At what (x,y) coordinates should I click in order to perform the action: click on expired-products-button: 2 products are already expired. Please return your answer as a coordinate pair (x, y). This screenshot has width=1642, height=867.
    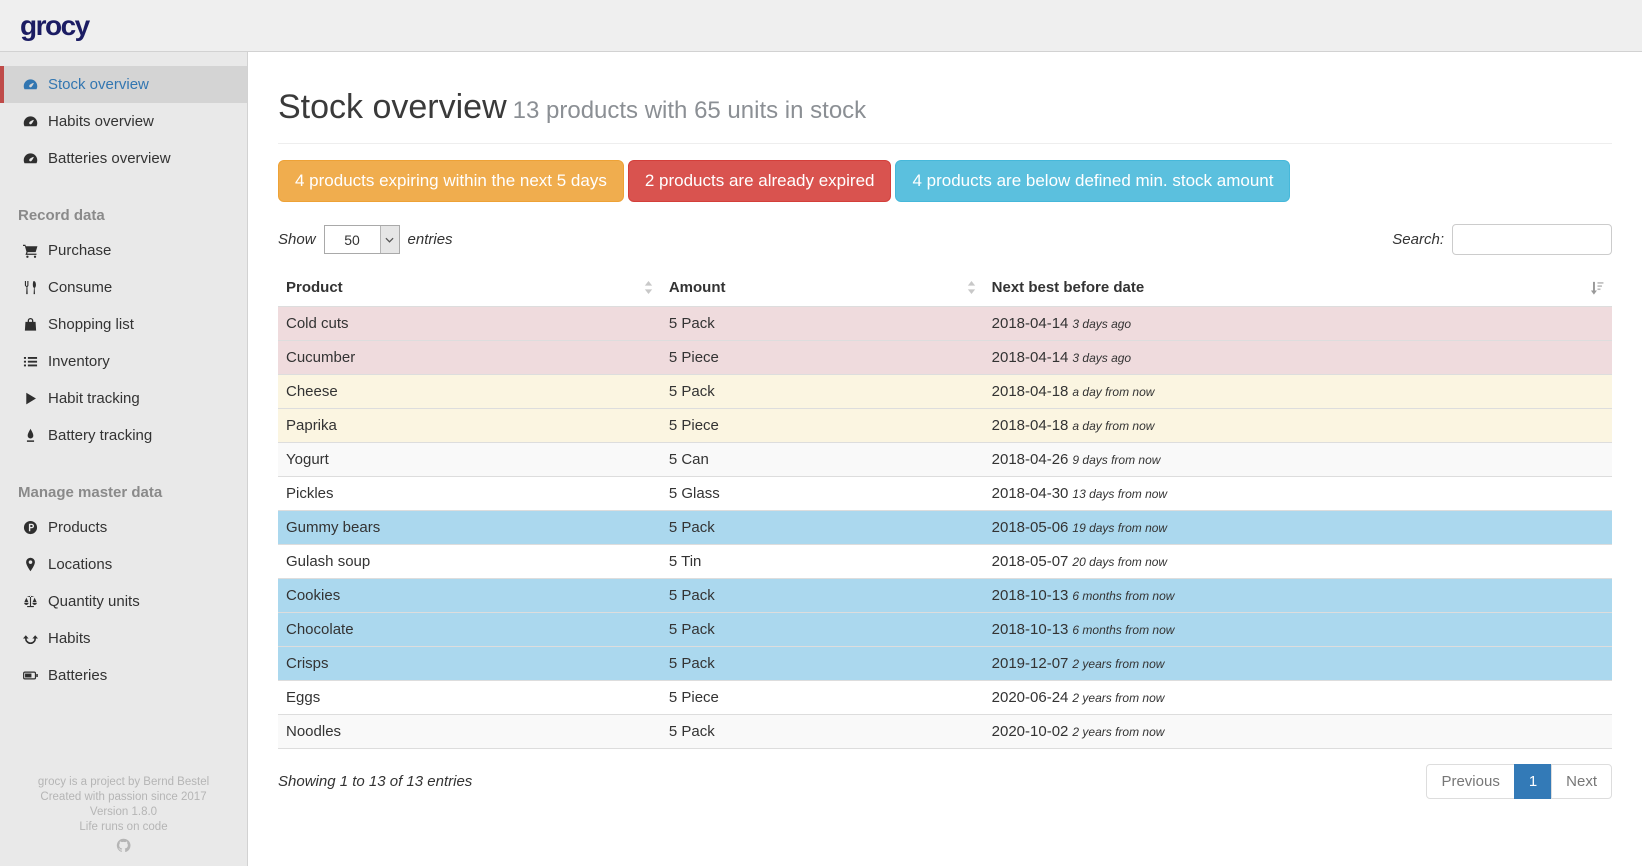
    Looking at the image, I should click on (759, 181).